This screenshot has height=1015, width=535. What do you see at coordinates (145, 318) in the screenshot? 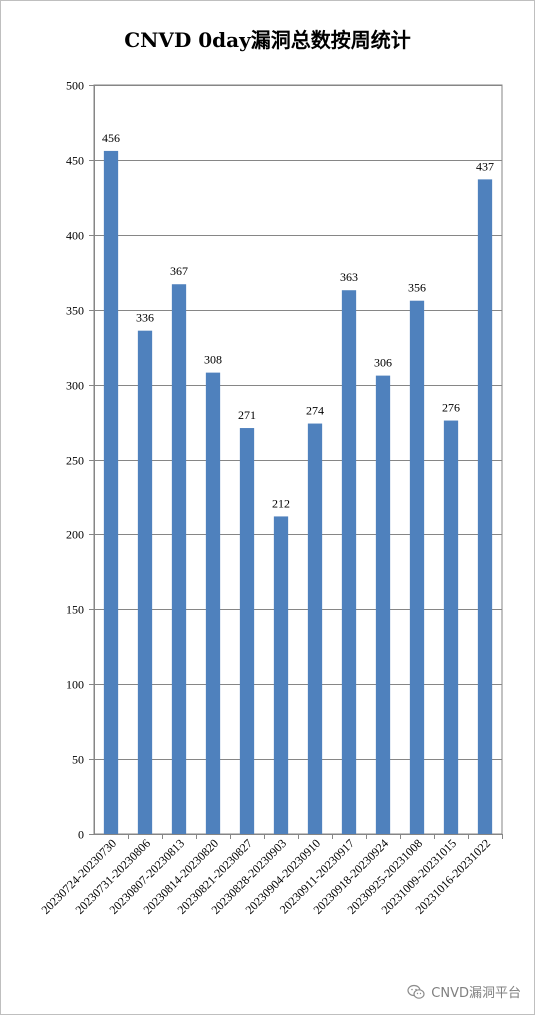
I see `data-label: 336` at bounding box center [145, 318].